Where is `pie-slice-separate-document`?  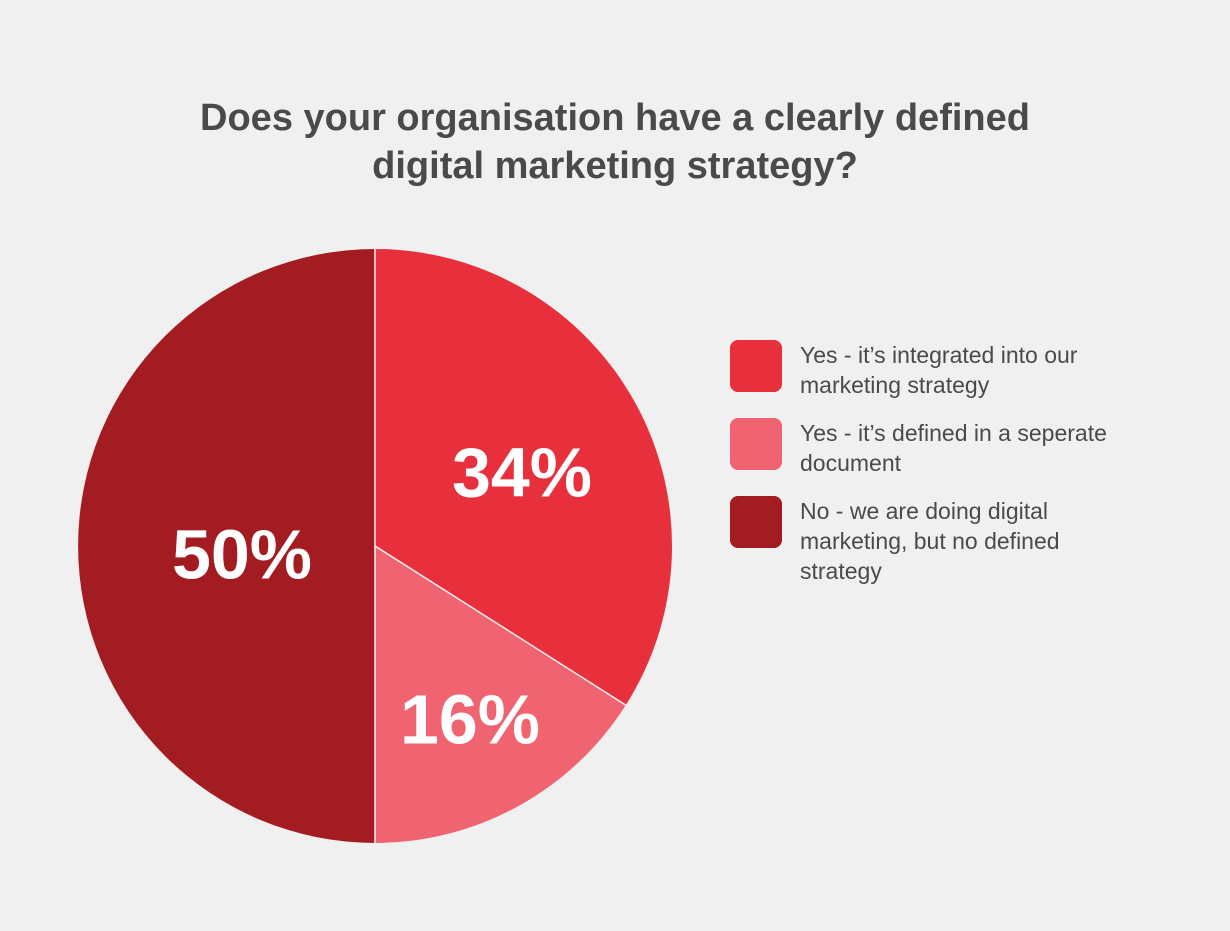 pie-slice-separate-document is located at coordinates (500, 694).